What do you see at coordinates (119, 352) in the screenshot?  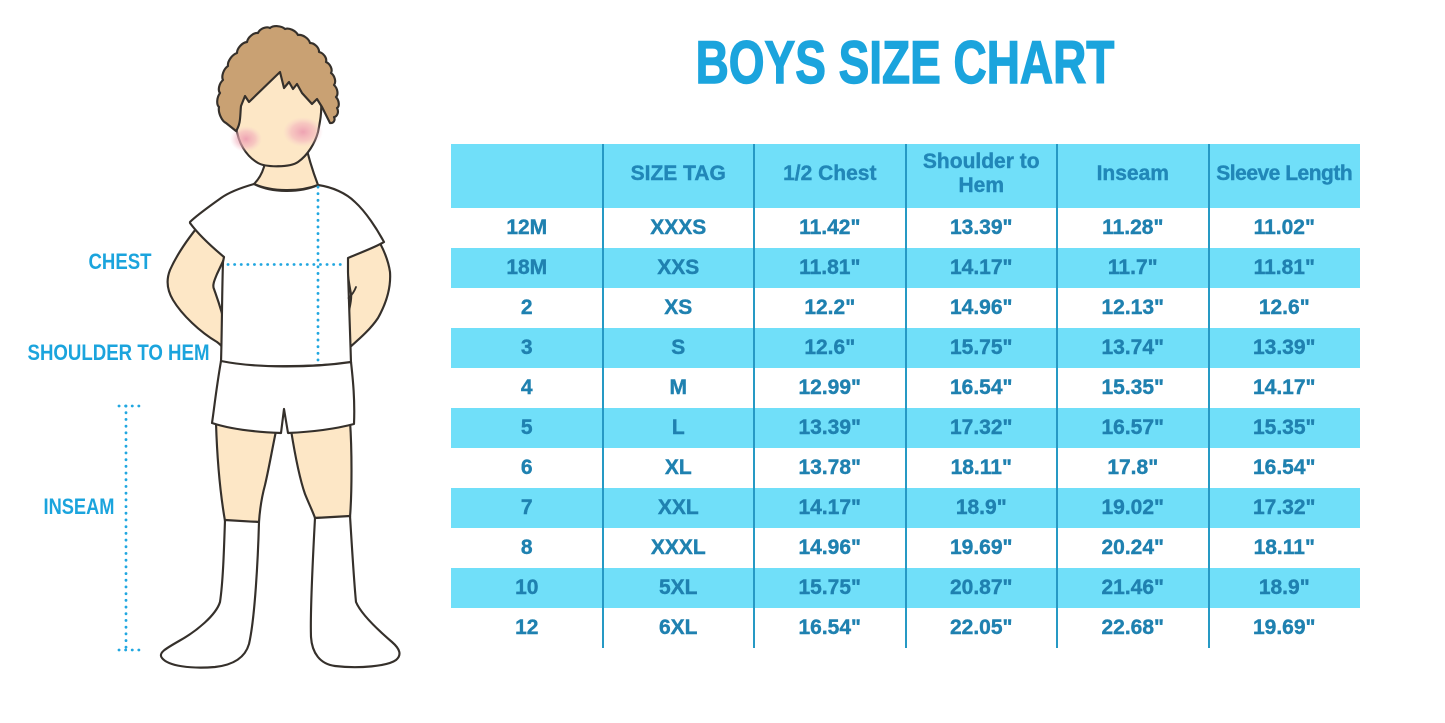 I see `svg-text: SHOULDER TO HEM` at bounding box center [119, 352].